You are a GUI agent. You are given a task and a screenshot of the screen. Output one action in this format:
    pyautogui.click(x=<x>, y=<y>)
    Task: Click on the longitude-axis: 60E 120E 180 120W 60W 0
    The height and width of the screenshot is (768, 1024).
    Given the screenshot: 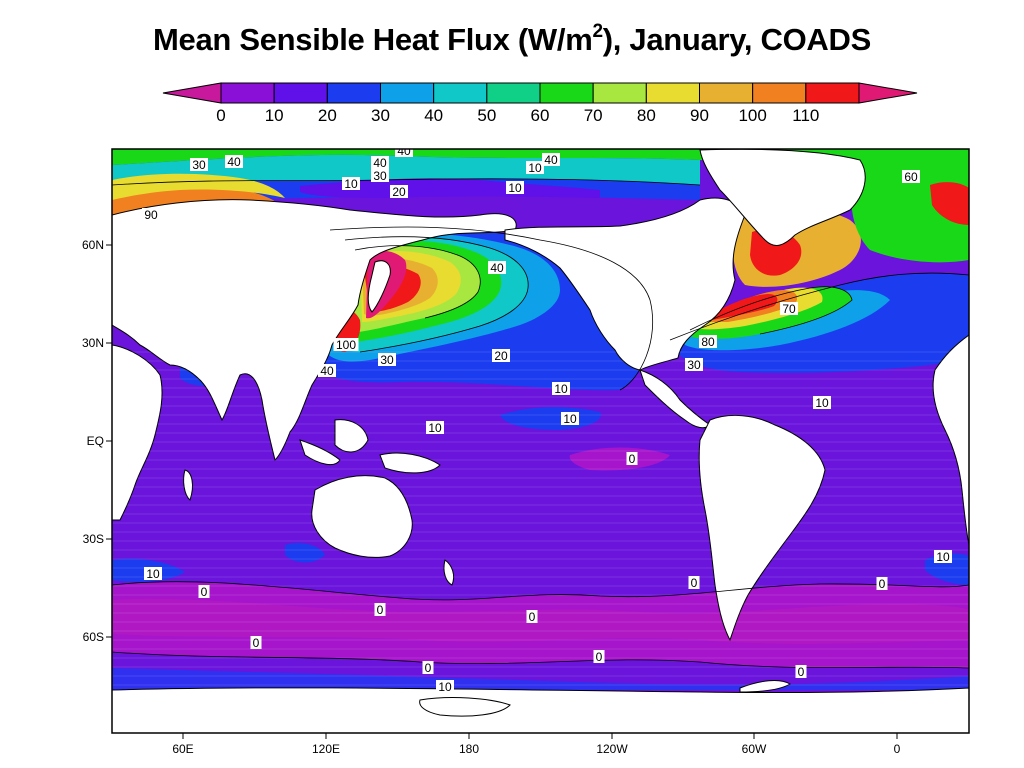 What is the action you would take?
    pyautogui.click(x=536, y=744)
    